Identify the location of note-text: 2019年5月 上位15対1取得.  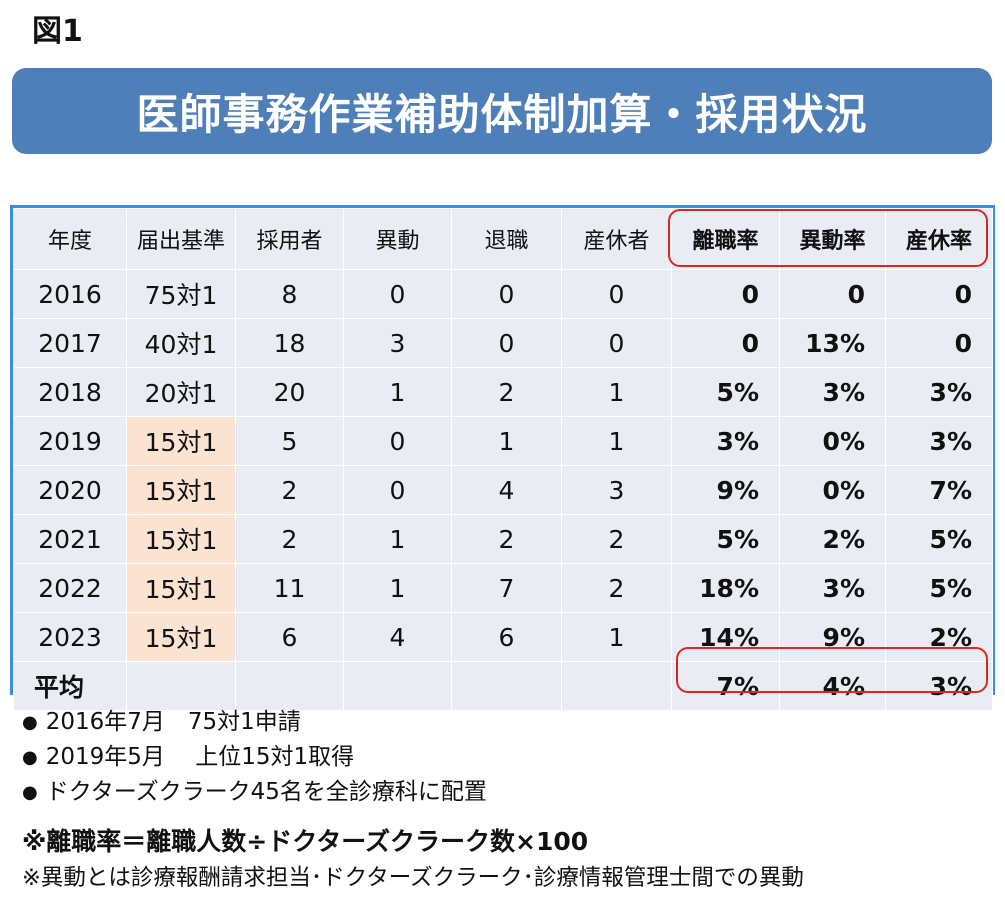
(200, 757).